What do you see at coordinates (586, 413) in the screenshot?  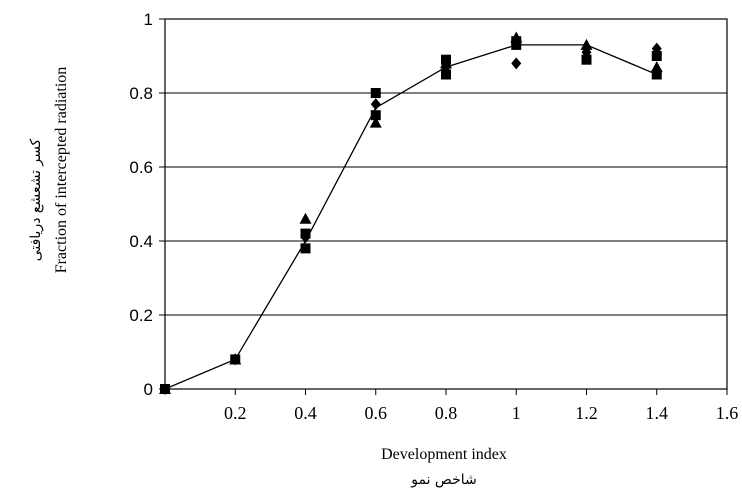 I see `x-tick-label: 1.2` at bounding box center [586, 413].